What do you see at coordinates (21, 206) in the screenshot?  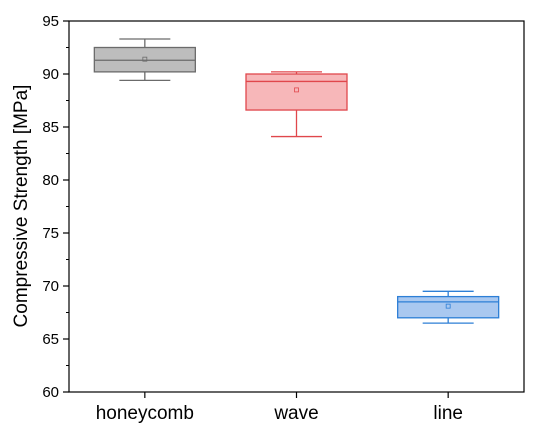 I see `y-axis-title: Compressive Strength [MPa]` at bounding box center [21, 206].